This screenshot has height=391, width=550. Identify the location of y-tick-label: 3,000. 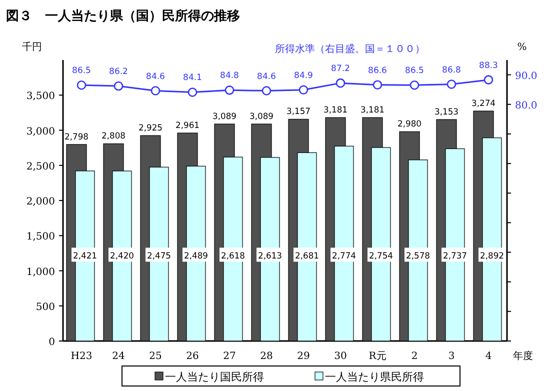
(40, 132).